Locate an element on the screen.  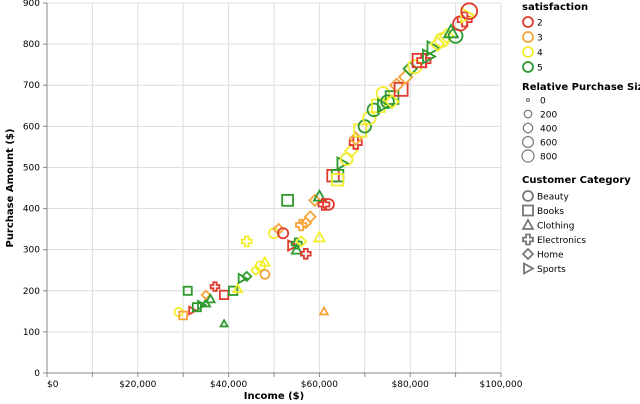
legend-shape-label: Sports is located at coordinates (551, 270).